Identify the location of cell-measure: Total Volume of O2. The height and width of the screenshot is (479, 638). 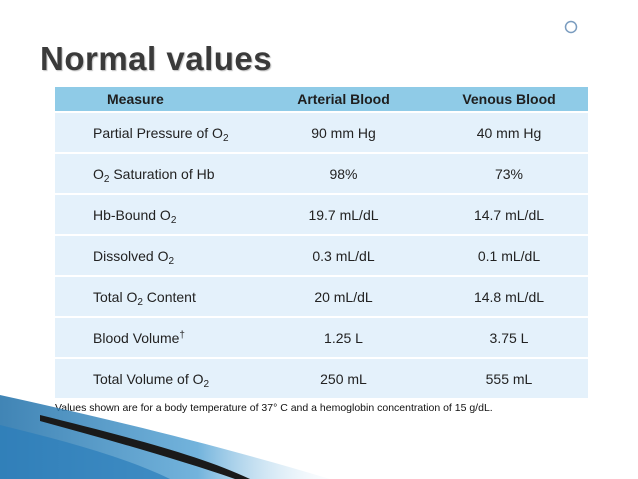
(156, 377).